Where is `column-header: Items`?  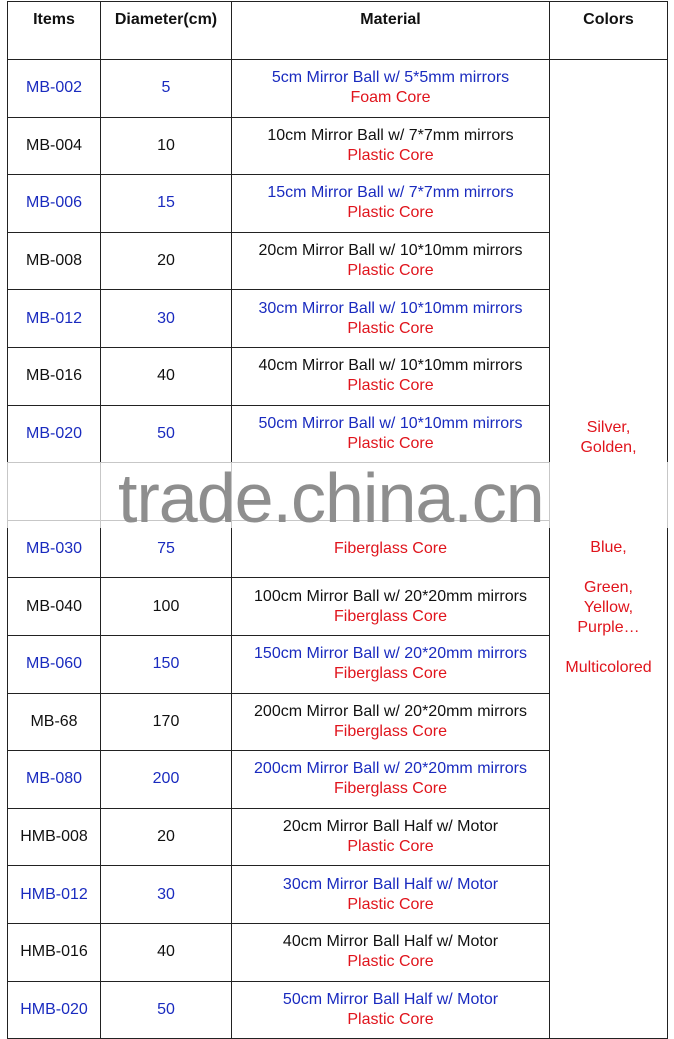 column-header: Items is located at coordinates (54, 30).